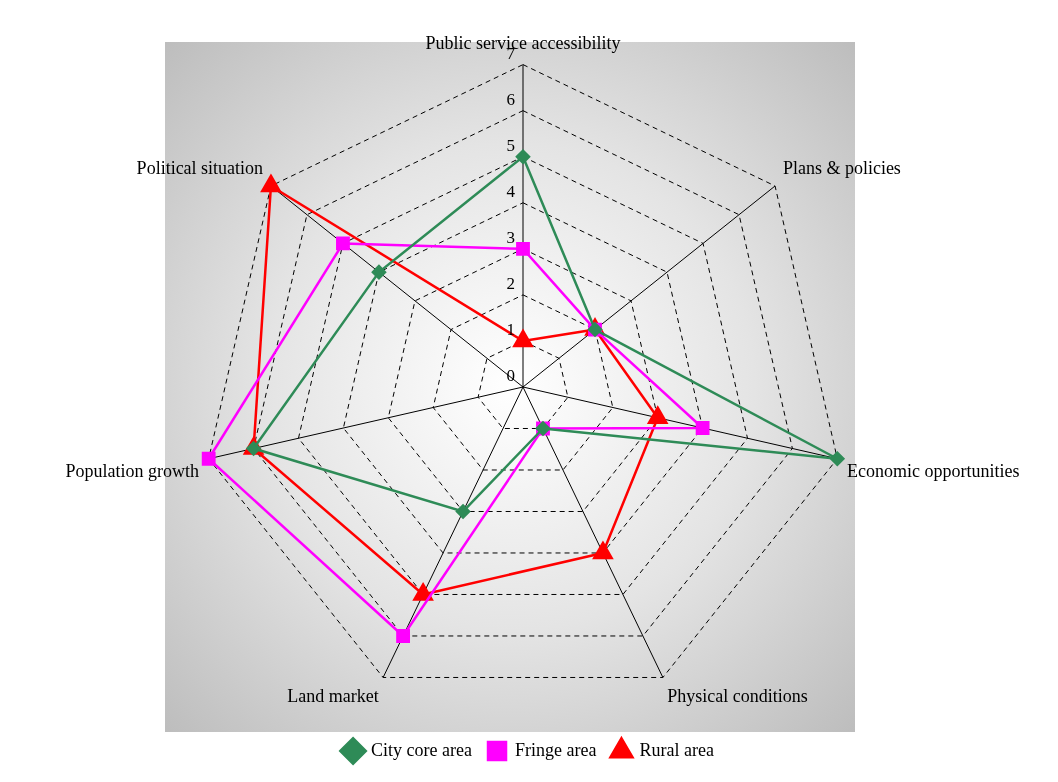  What do you see at coordinates (132, 470) in the screenshot?
I see `spoke-label: Population growth` at bounding box center [132, 470].